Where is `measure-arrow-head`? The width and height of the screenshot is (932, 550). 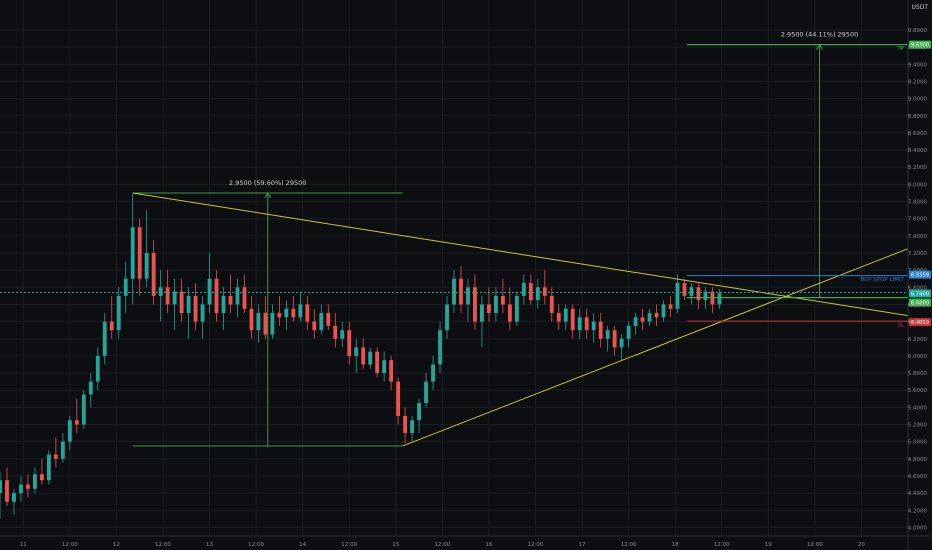
measure-arrow-head is located at coordinates (268, 195).